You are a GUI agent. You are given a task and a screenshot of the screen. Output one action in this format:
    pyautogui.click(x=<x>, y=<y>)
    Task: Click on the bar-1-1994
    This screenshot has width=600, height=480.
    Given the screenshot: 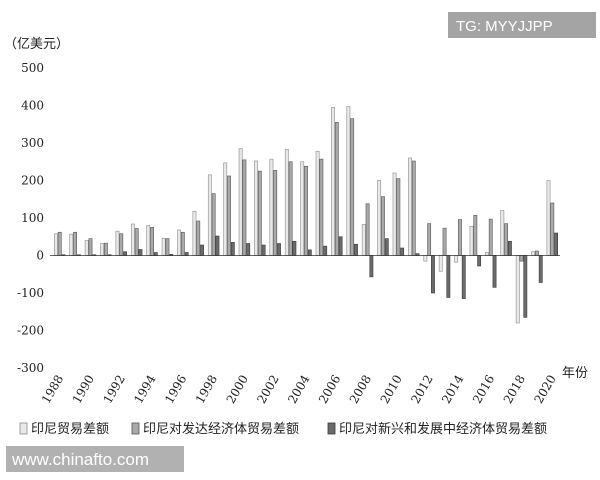 What is the action you would take?
    pyautogui.click(x=148, y=240)
    